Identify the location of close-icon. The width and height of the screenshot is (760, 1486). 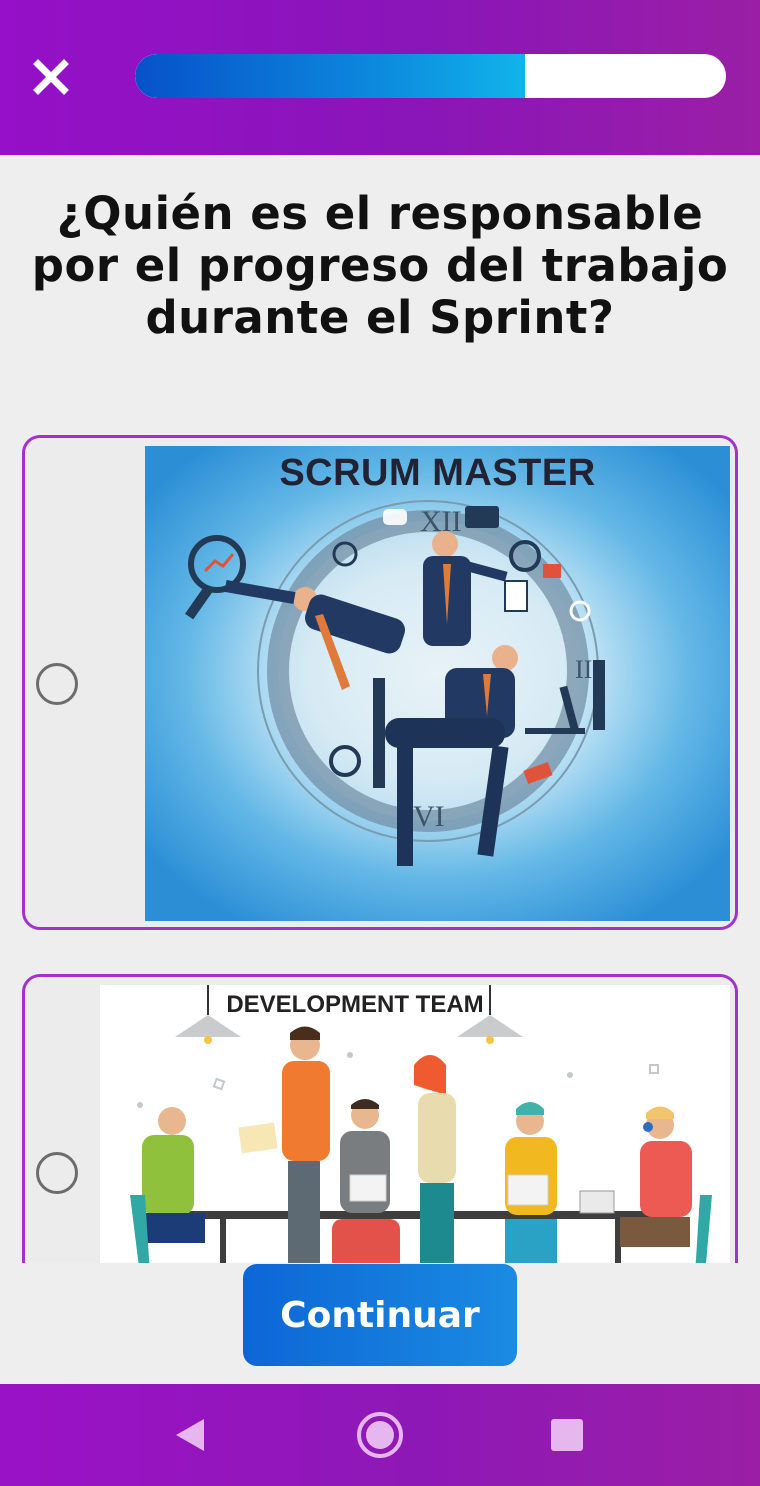
(51, 77).